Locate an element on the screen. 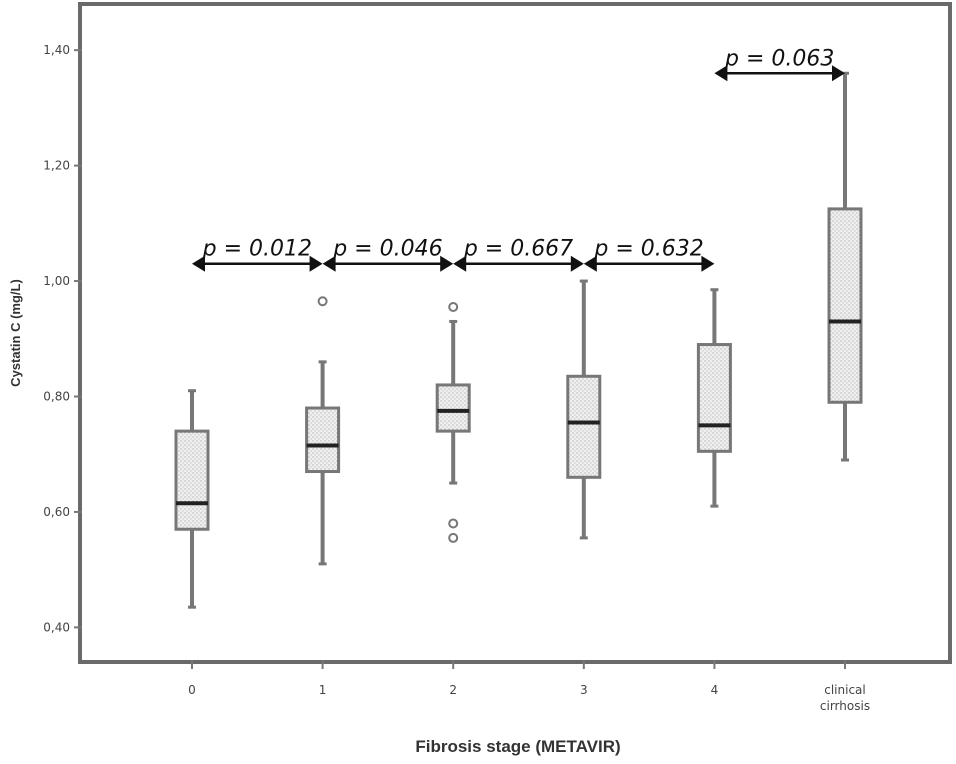 Image resolution: width=956 pixels, height=764 pixels. x-tick-label: 2 is located at coordinates (453, 690).